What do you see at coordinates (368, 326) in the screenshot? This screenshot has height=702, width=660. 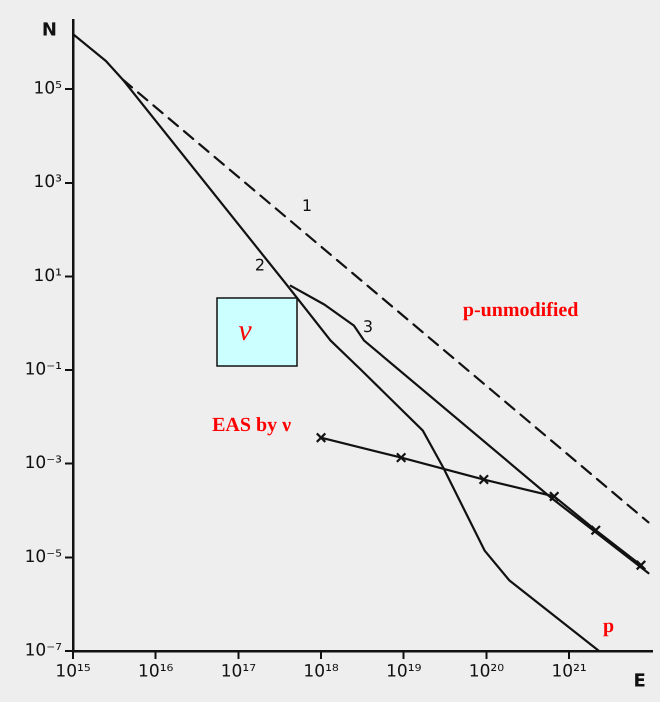 I see `annotation: 3` at bounding box center [368, 326].